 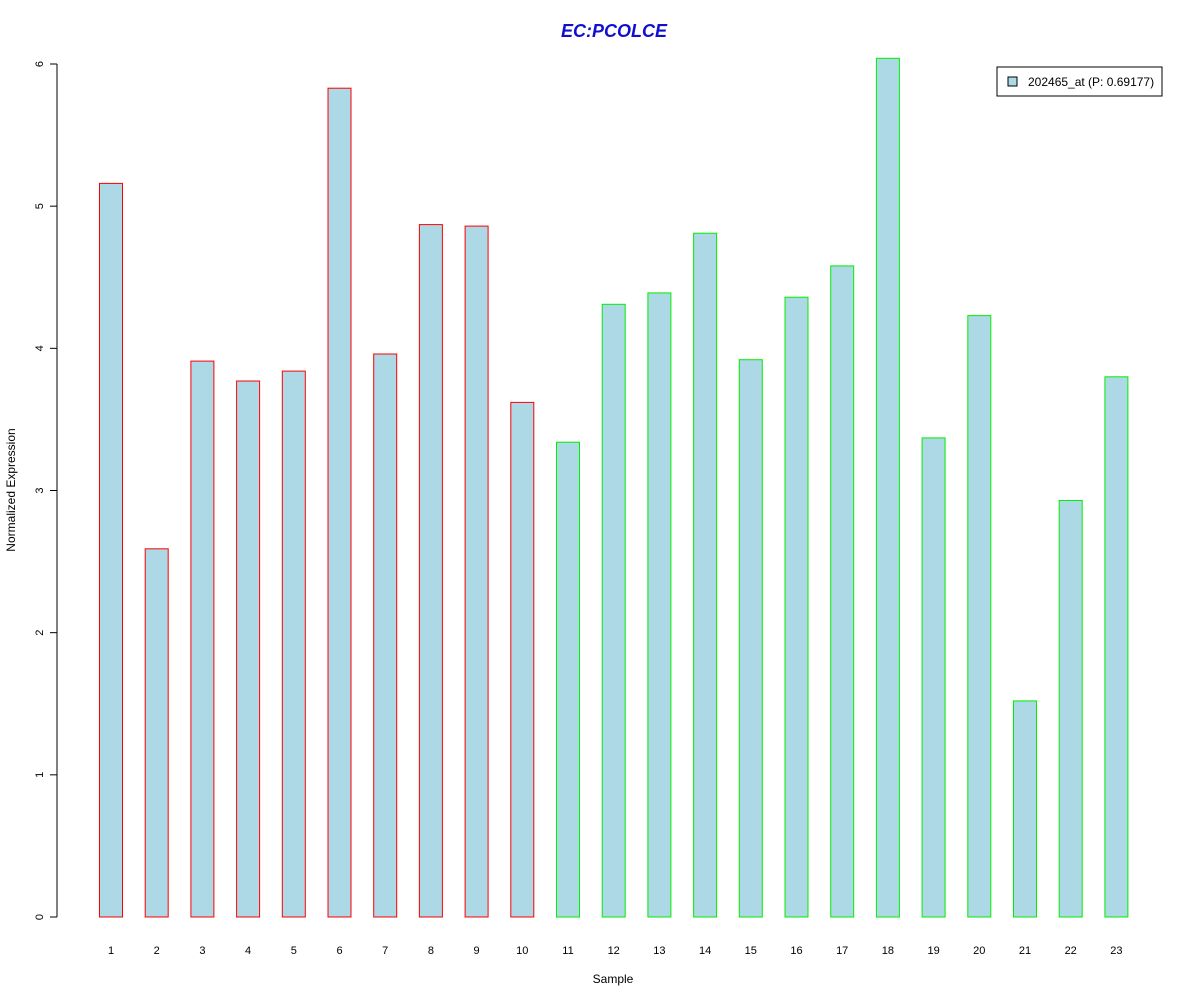 I want to click on x-tick-label: 12, so click(x=614, y=951).